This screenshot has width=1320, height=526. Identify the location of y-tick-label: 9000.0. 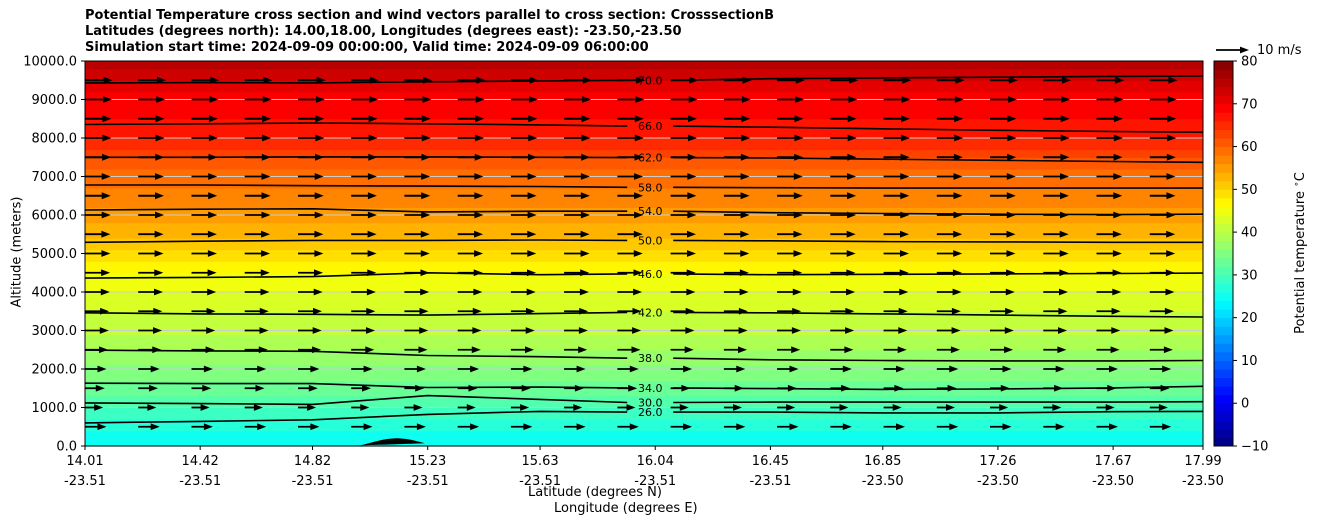
(55, 100).